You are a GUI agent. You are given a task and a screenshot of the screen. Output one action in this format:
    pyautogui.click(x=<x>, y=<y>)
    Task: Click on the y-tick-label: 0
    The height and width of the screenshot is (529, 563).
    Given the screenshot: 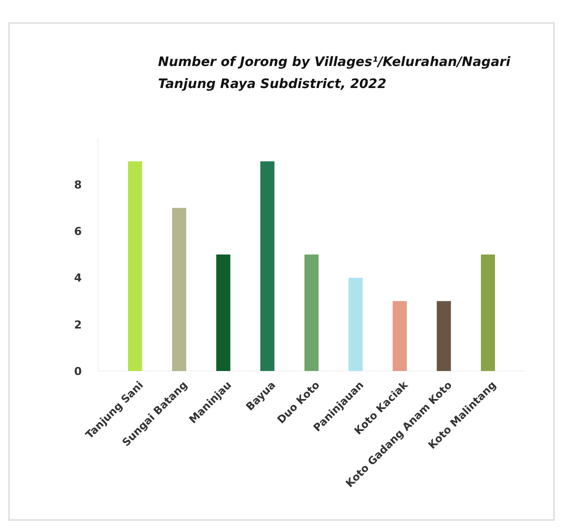 What is the action you would take?
    pyautogui.click(x=78, y=371)
    